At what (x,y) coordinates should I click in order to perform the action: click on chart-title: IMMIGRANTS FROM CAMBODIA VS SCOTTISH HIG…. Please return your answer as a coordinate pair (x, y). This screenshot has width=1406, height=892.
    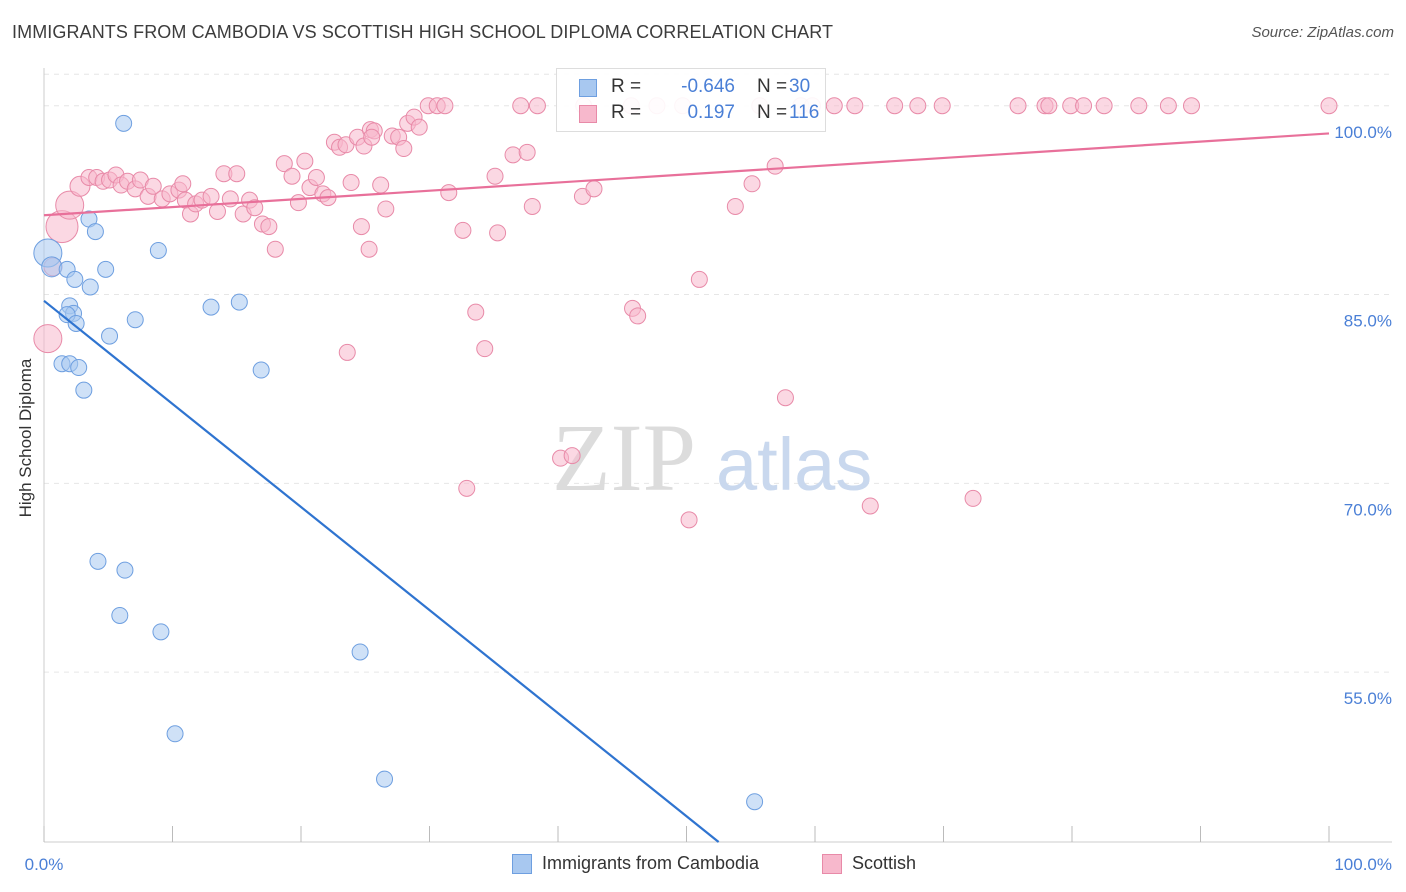
    Looking at the image, I should click on (423, 32).